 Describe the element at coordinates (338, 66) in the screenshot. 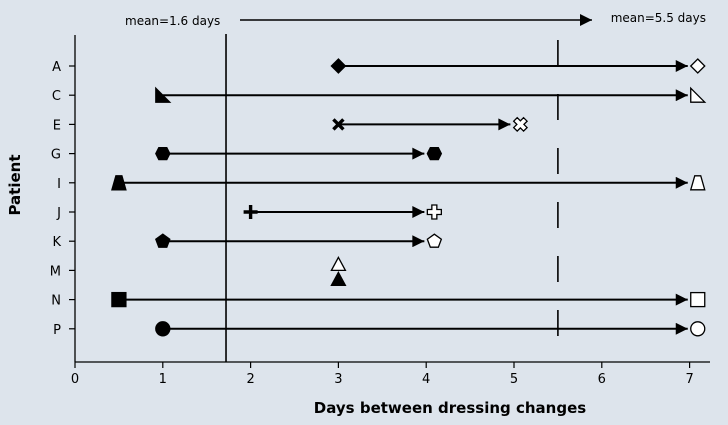

I see `patient-A-start-marker` at that location.